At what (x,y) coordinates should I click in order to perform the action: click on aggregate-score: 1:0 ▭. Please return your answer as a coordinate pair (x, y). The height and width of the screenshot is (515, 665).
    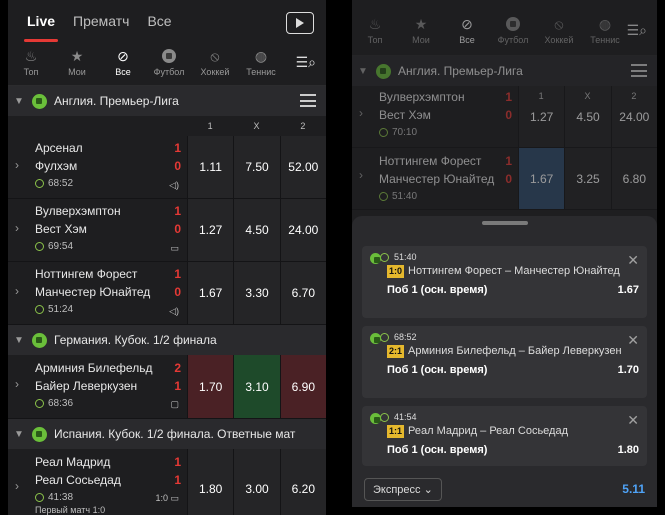
    Looking at the image, I should click on (167, 498).